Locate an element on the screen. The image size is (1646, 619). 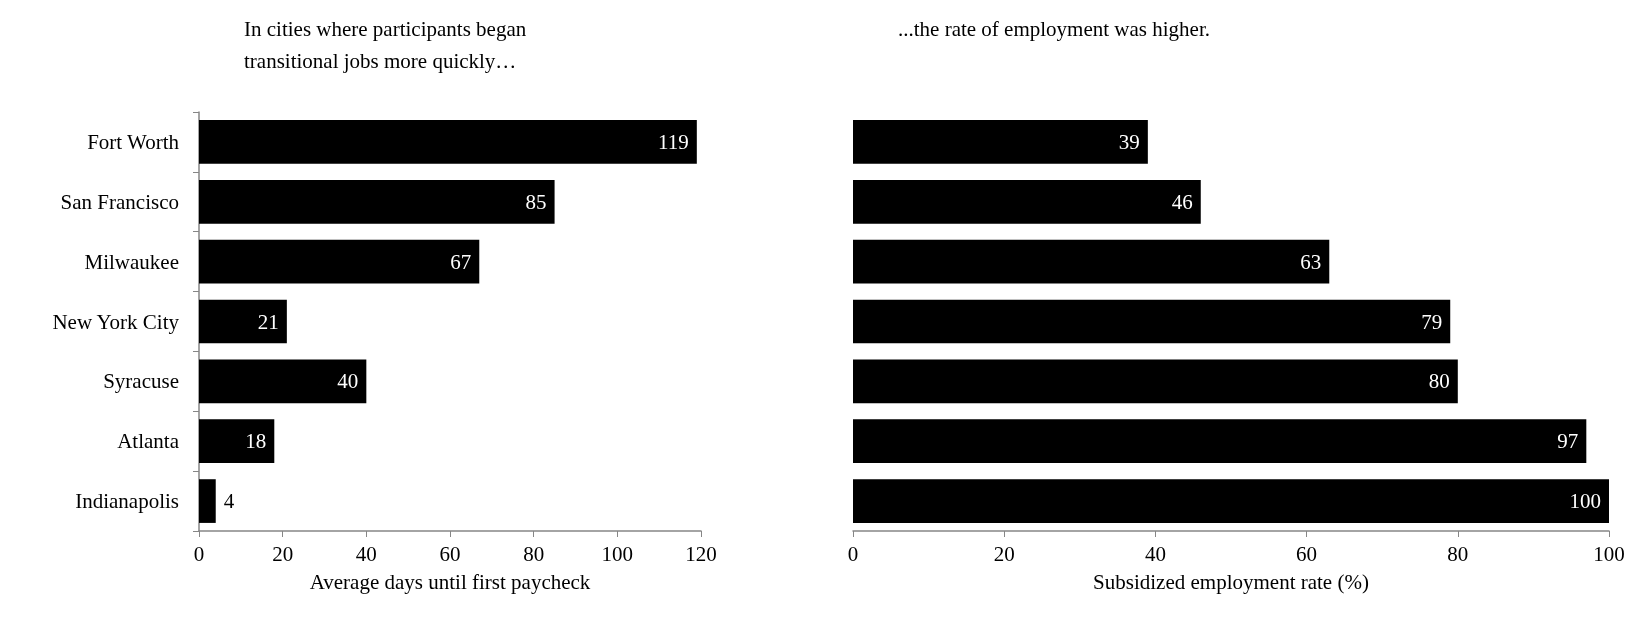
y-tick-label: San Francisco is located at coordinates (119, 201).